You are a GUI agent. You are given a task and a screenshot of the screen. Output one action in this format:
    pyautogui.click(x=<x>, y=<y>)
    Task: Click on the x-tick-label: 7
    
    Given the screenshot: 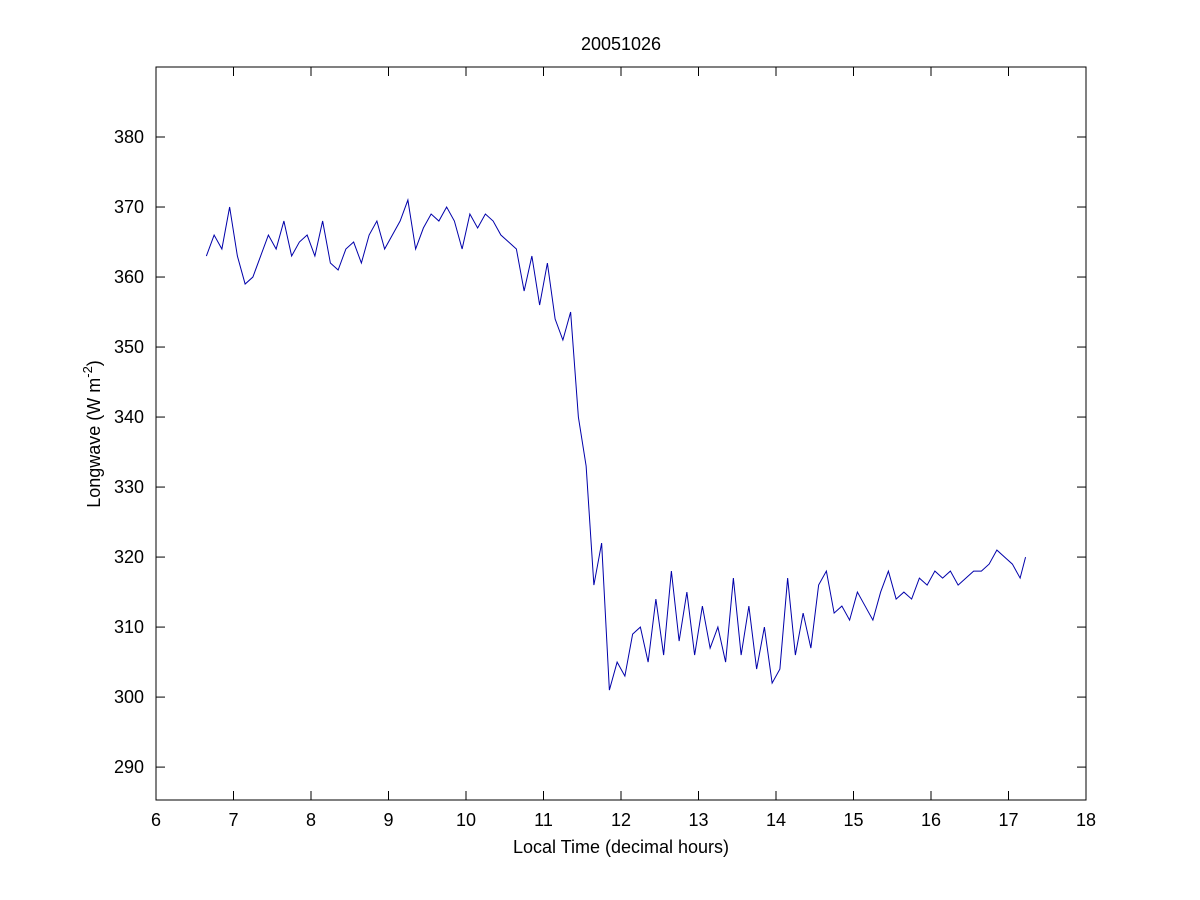 What is the action you would take?
    pyautogui.click(x=233, y=820)
    